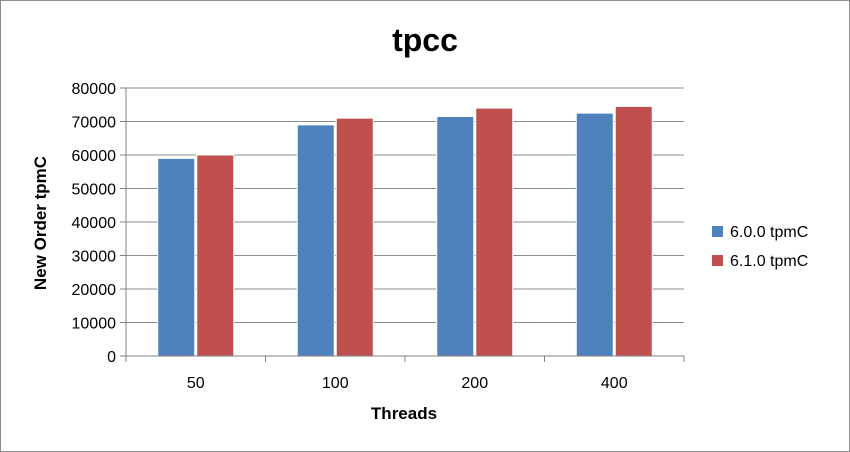 Image resolution: width=850 pixels, height=452 pixels. Describe the element at coordinates (760, 247) in the screenshot. I see `legend: 6.0.0 tpmC 6.1.0 tpmC` at that location.